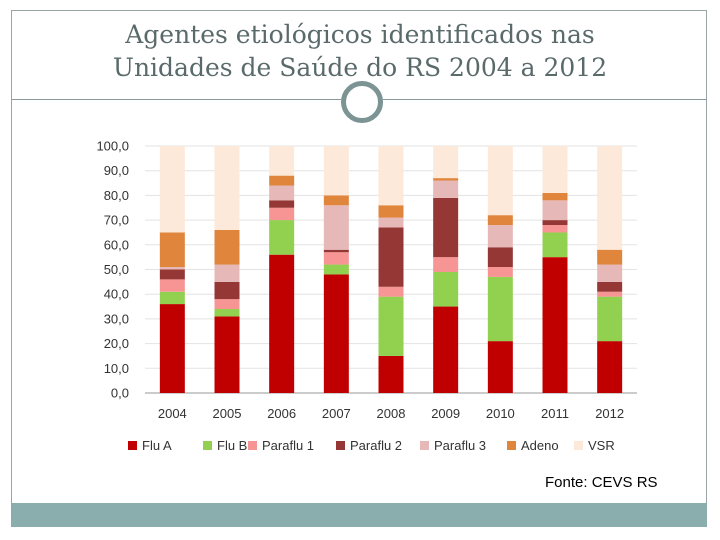 The height and width of the screenshot is (540, 720). Describe the element at coordinates (601, 445) in the screenshot. I see `legend-label: VSR` at that location.